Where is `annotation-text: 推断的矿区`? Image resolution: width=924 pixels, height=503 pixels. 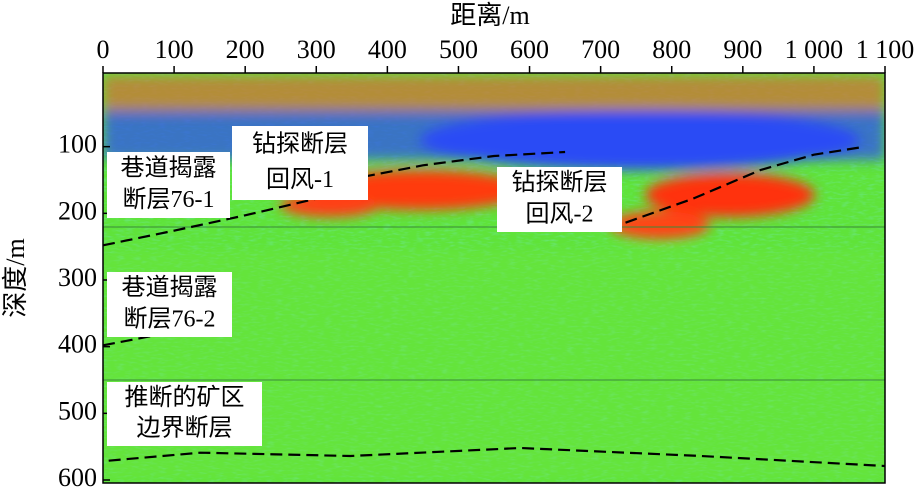 annotation-text: 推断的矿区 is located at coordinates (185, 397).